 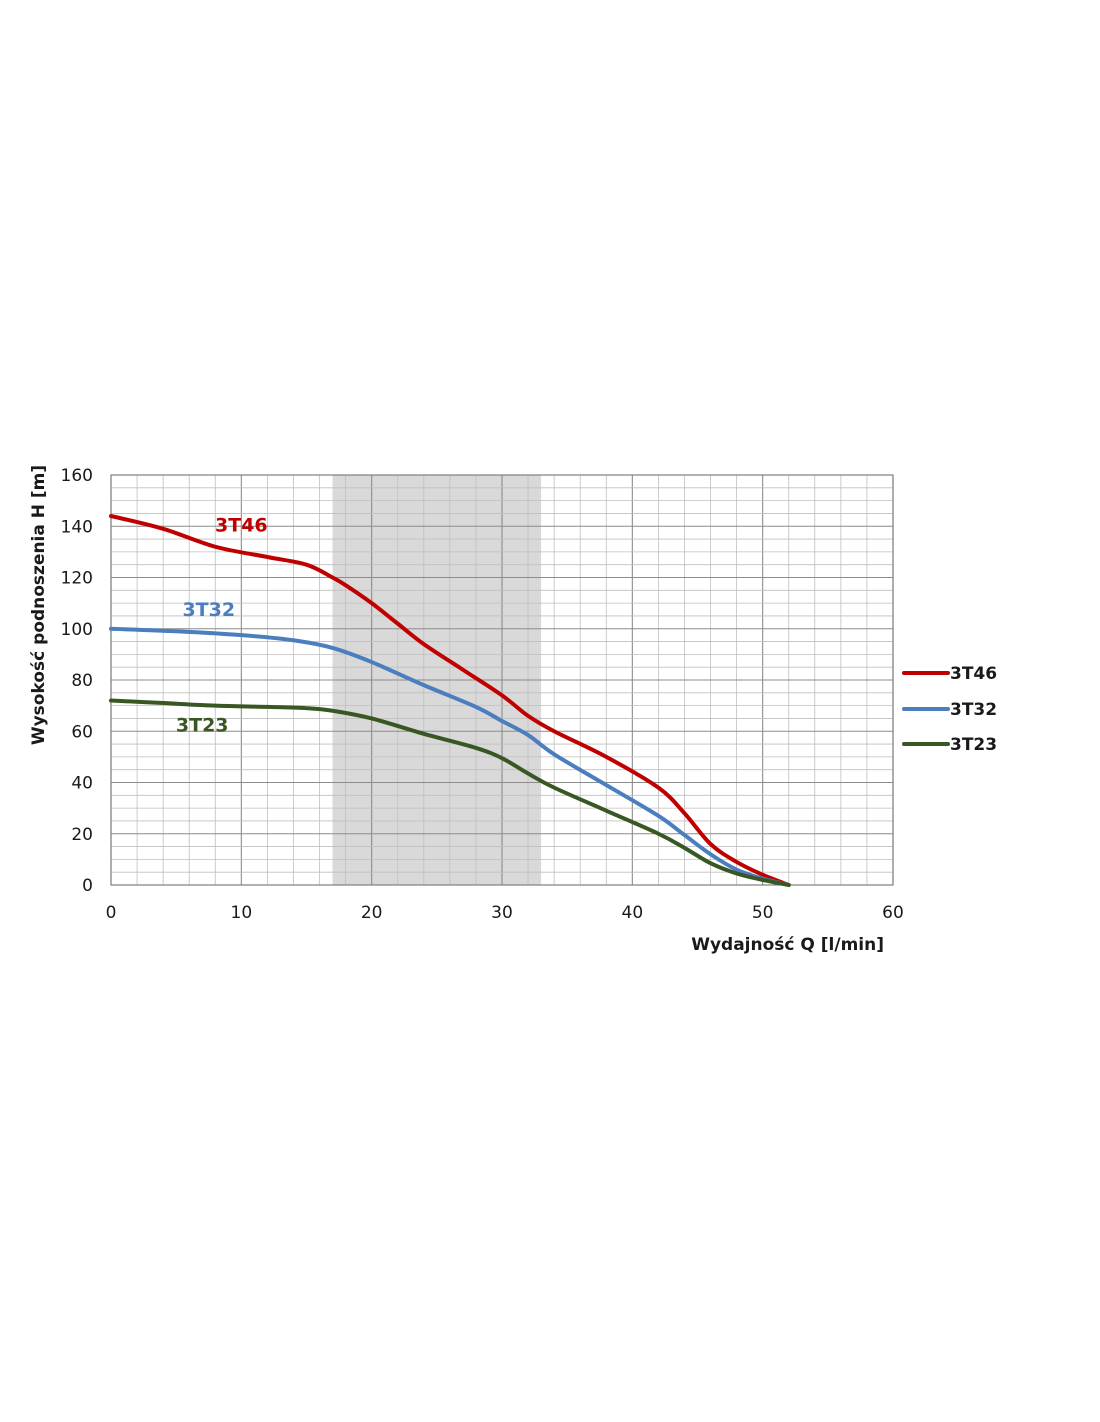 I want to click on x-tick-label: 10, so click(x=242, y=913).